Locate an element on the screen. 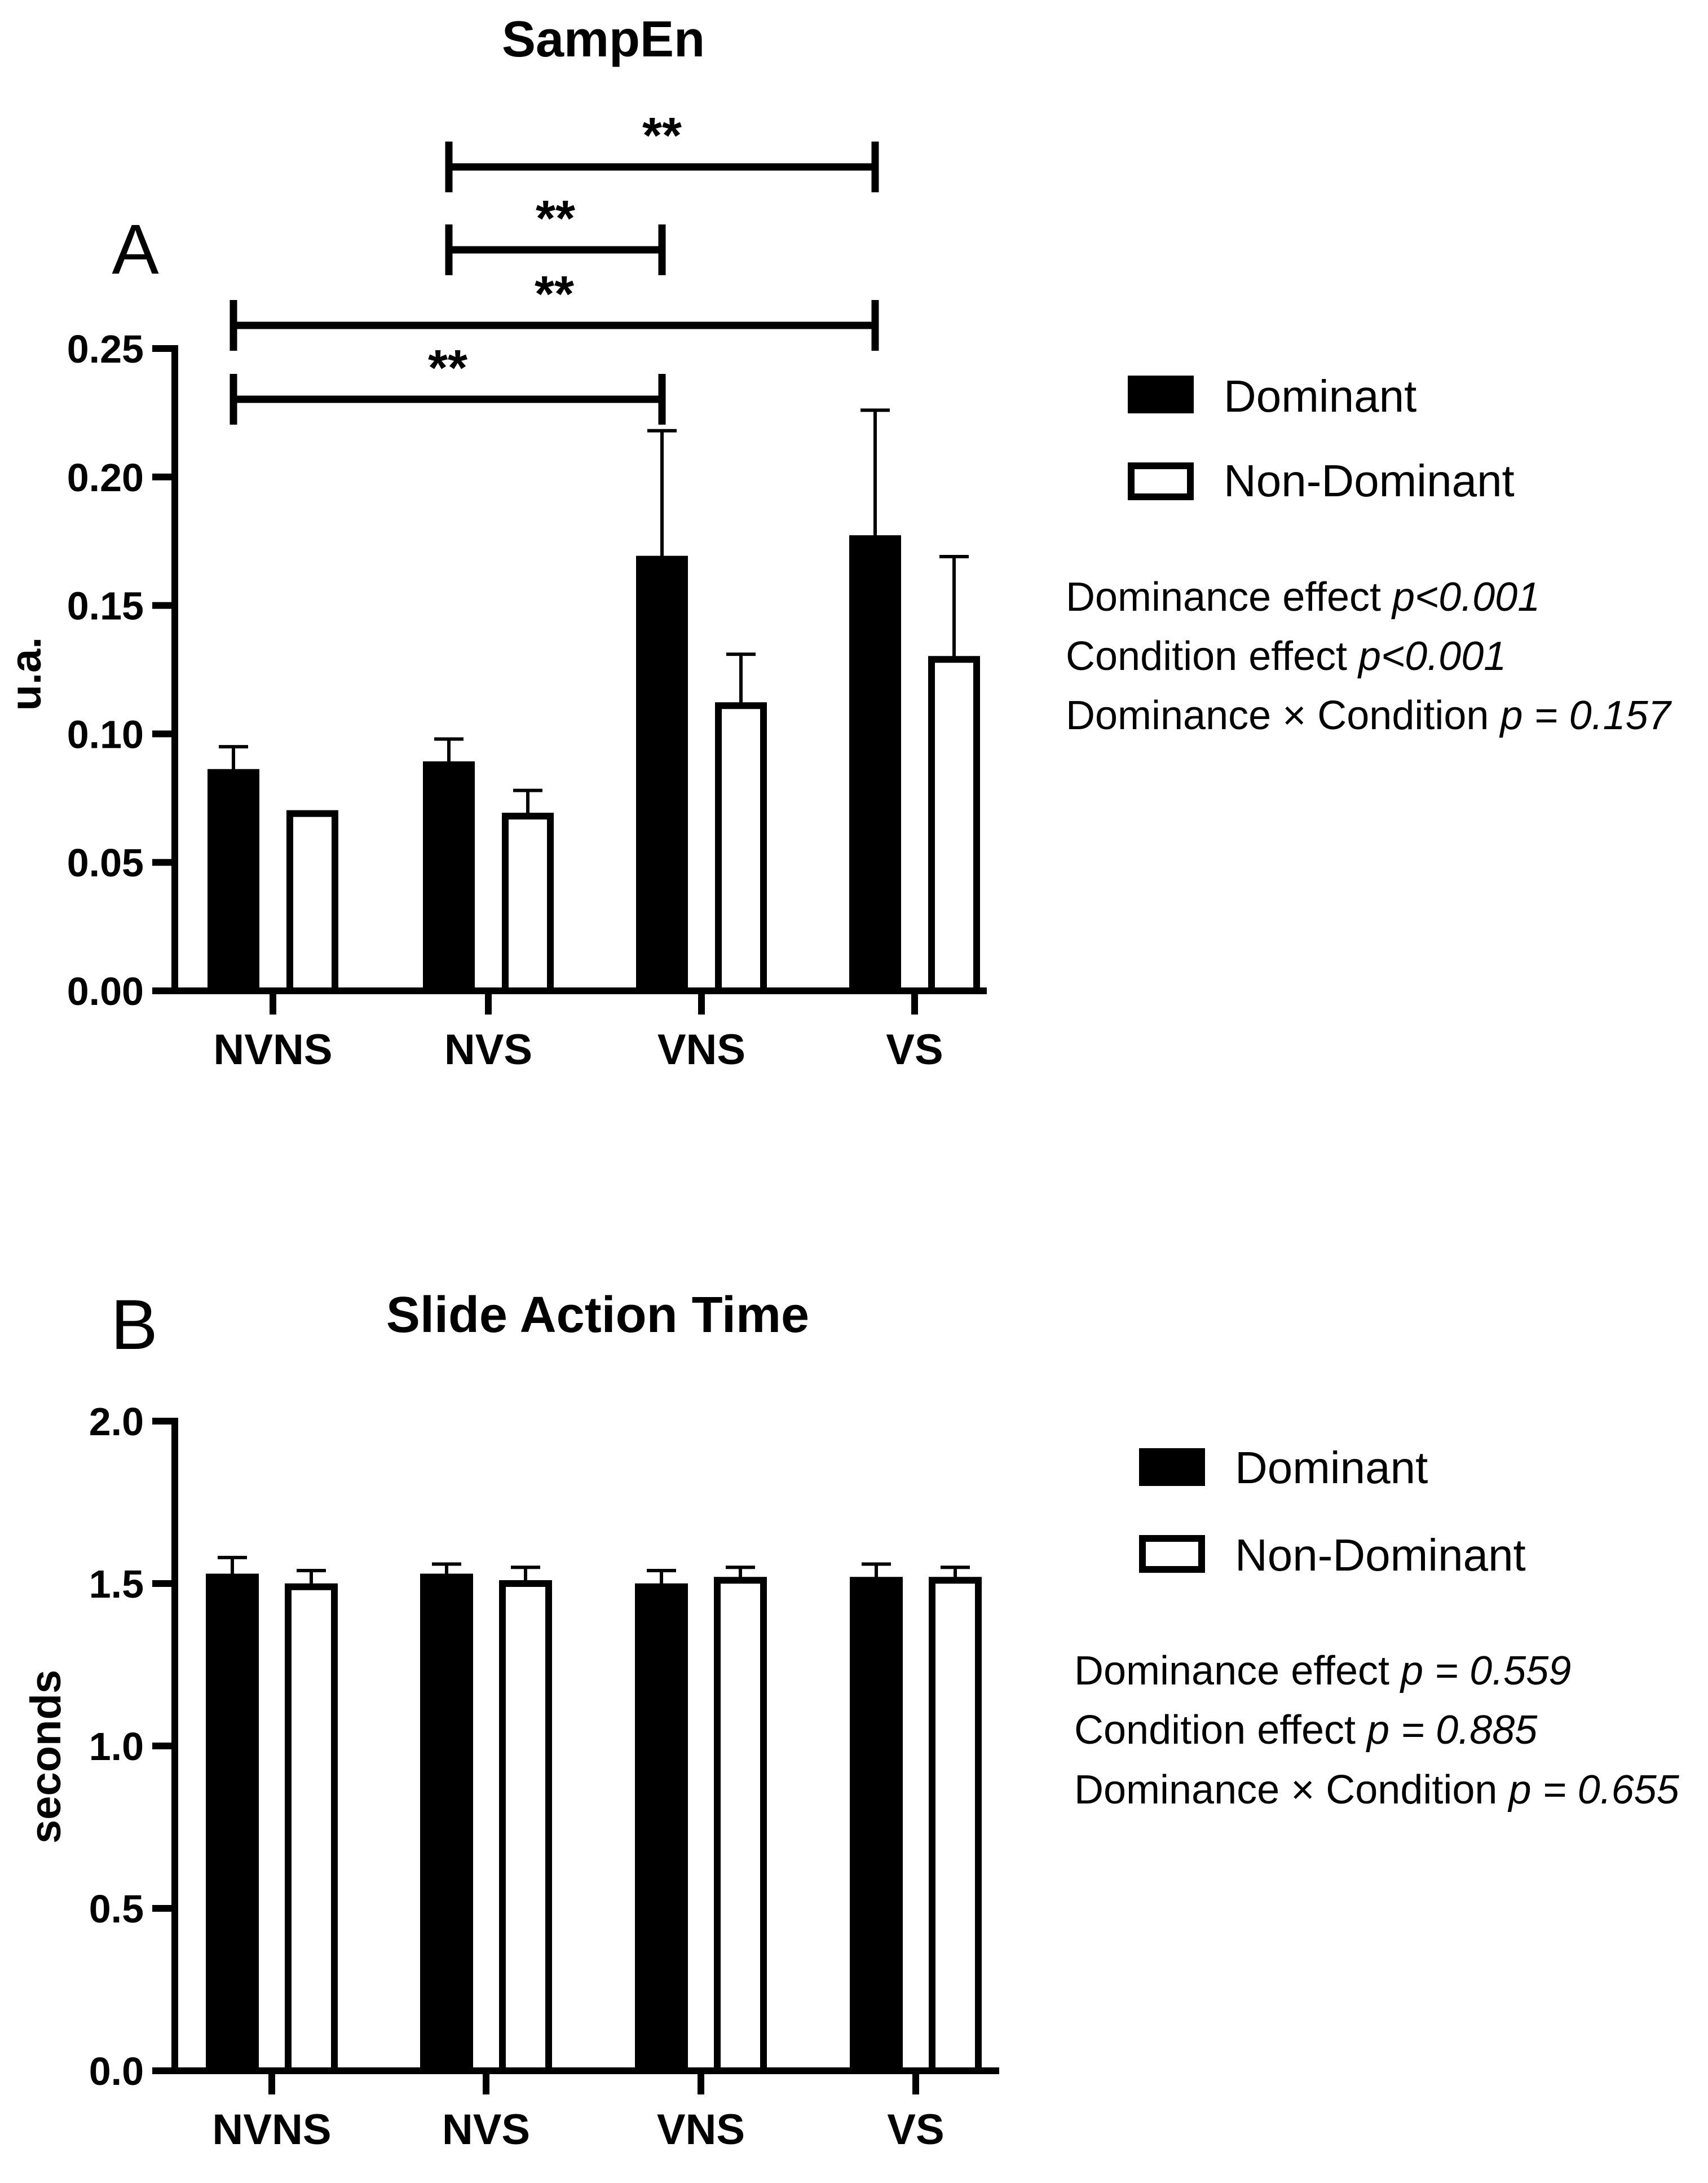 The image size is (1708, 2183). panel-a-legend: Dominant Non-Dominant is located at coordinates (1321, 439).